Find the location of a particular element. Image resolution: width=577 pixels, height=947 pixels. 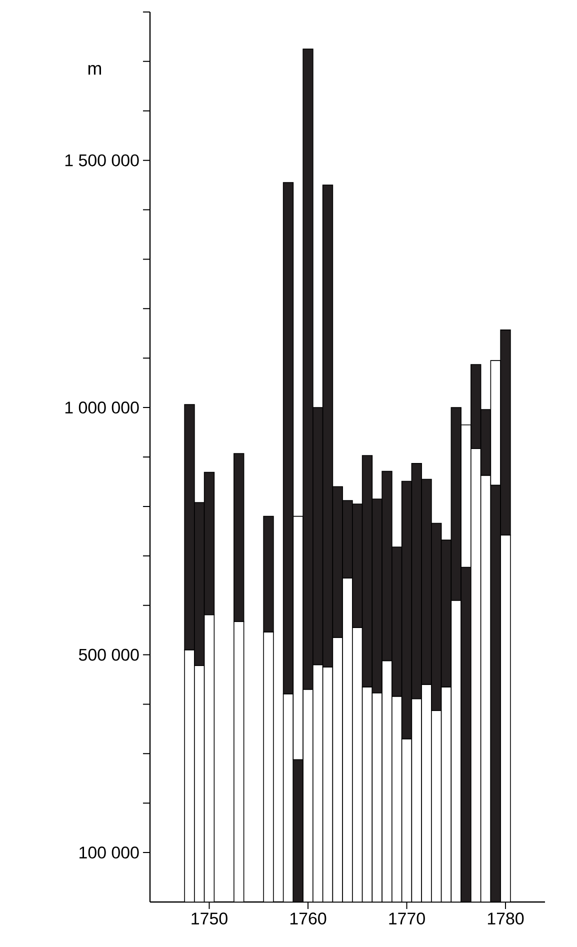

x-tick-label: 1760 is located at coordinates (308, 918).